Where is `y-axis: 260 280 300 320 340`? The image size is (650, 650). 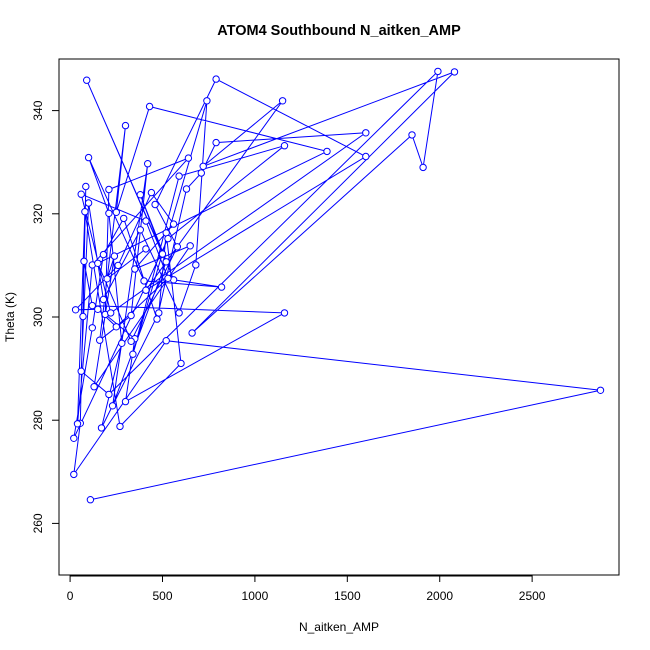
y-axis: 260 280 300 320 340 is located at coordinates (45, 316).